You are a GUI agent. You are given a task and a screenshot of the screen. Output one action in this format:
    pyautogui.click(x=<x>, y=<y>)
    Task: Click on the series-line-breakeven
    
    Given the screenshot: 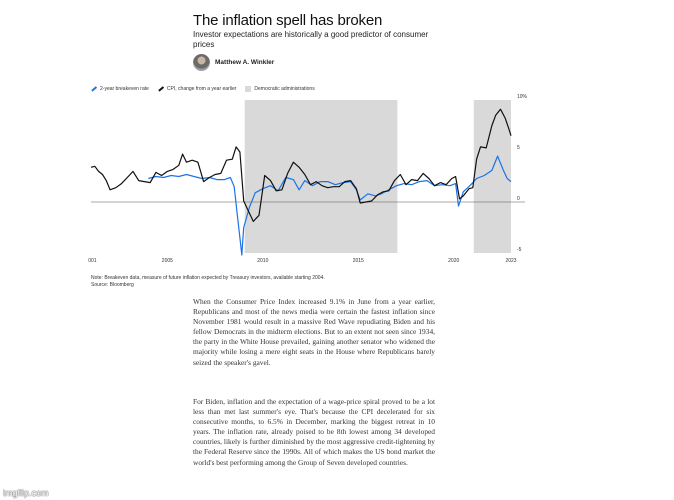 What is the action you would take?
    pyautogui.click(x=330, y=205)
    